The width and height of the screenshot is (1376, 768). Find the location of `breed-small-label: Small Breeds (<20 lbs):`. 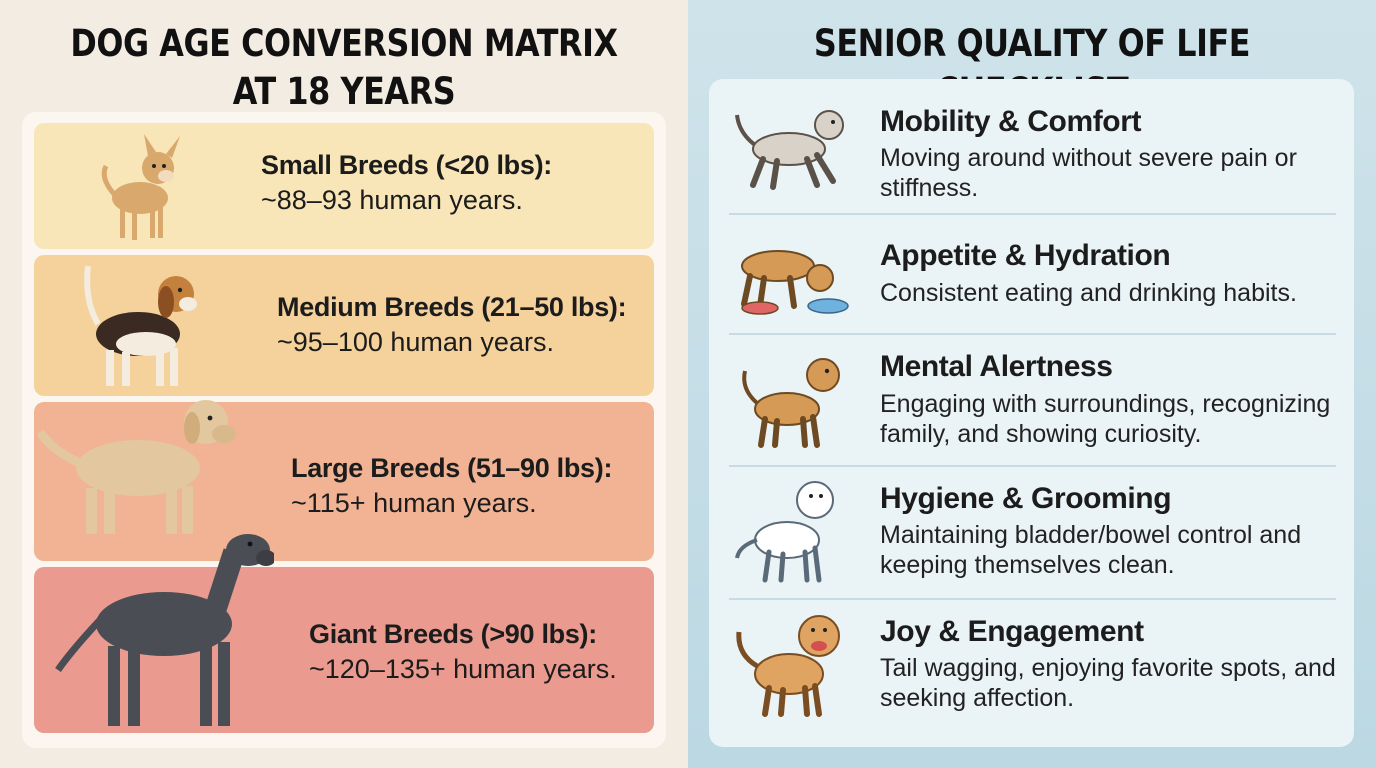

breed-small-label: Small Breeds (<20 lbs): is located at coordinates (406, 165).